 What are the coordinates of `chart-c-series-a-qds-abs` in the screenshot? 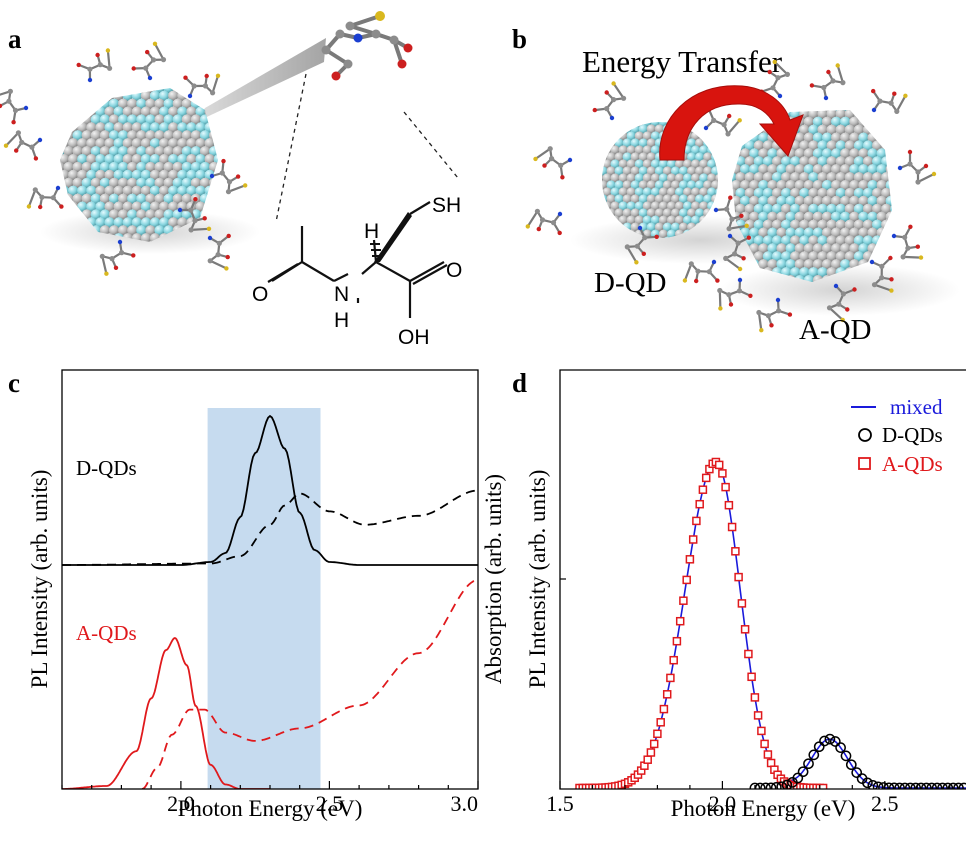 It's located at (309, 684).